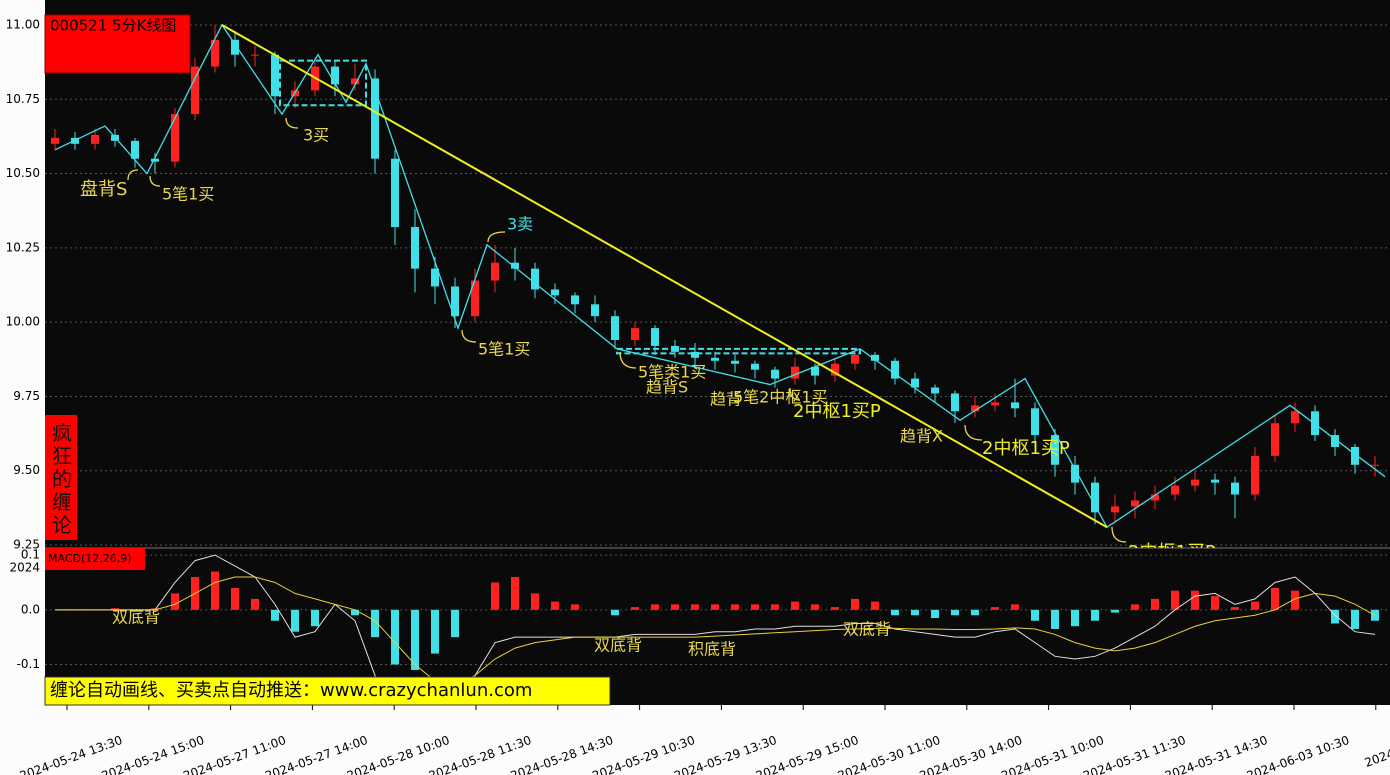  I want to click on y-tick-label: 10.50, so click(23, 173).